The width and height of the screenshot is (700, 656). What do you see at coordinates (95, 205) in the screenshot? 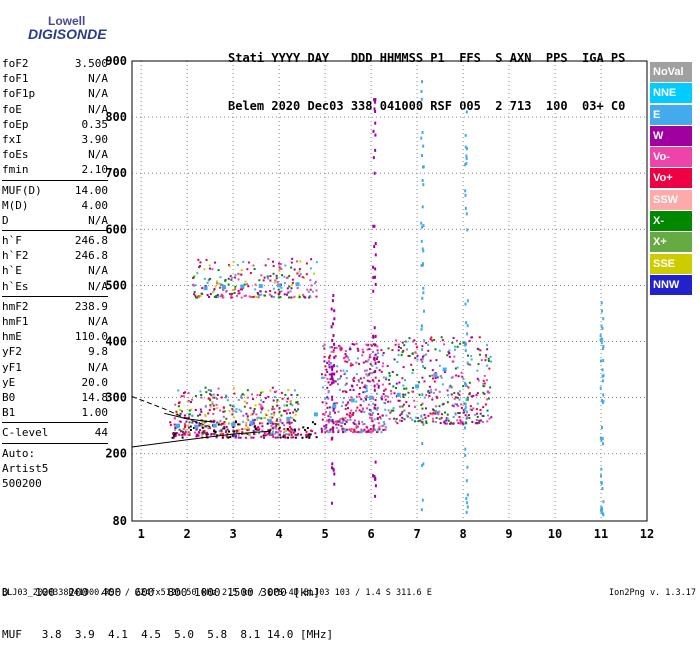
I see `param-value: 4.00` at bounding box center [95, 205].